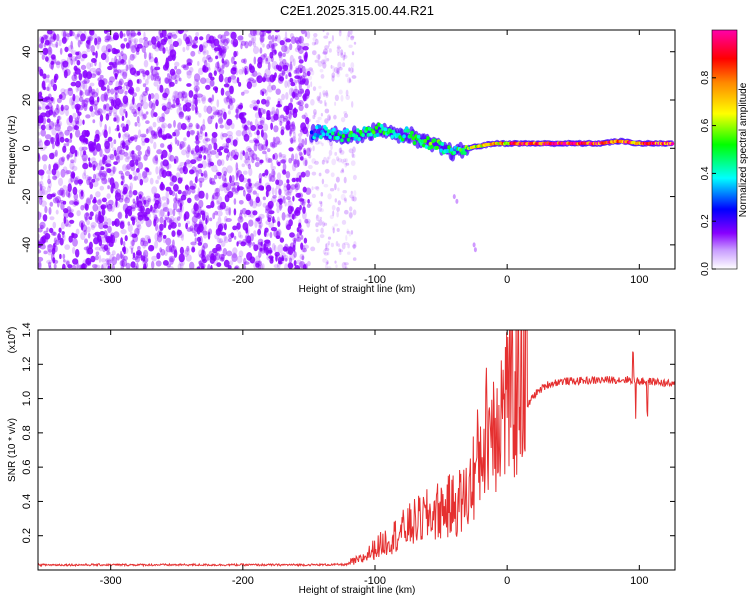 This screenshot has height=600, width=750. Describe the element at coordinates (724, 149) in the screenshot. I see `colorbar-gradient` at that location.